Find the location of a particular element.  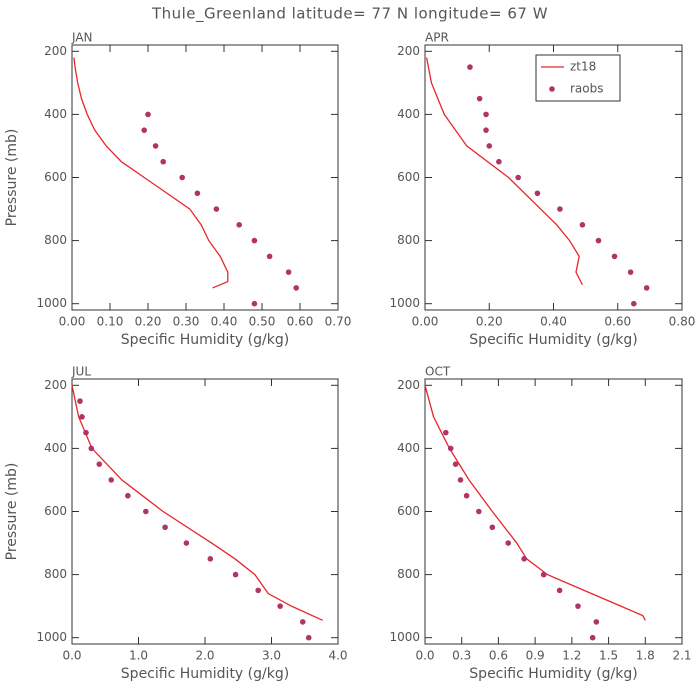

x-tick-label: 2.1 is located at coordinates (681, 656).